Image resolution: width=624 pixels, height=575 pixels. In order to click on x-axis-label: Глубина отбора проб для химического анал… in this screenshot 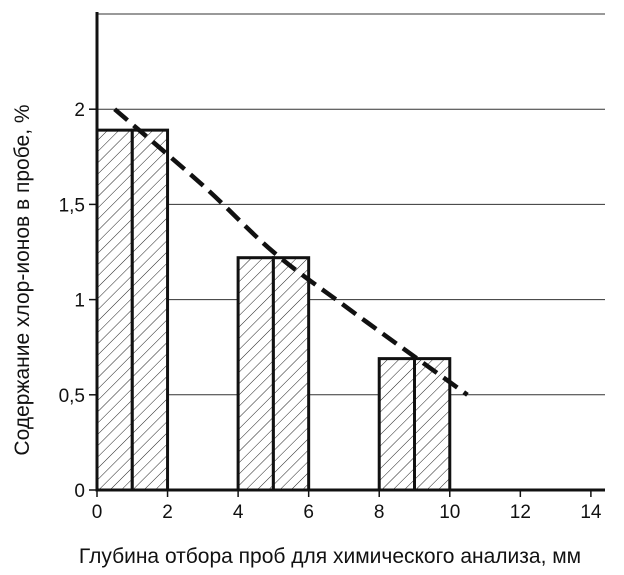, I will do `click(330, 556)`.